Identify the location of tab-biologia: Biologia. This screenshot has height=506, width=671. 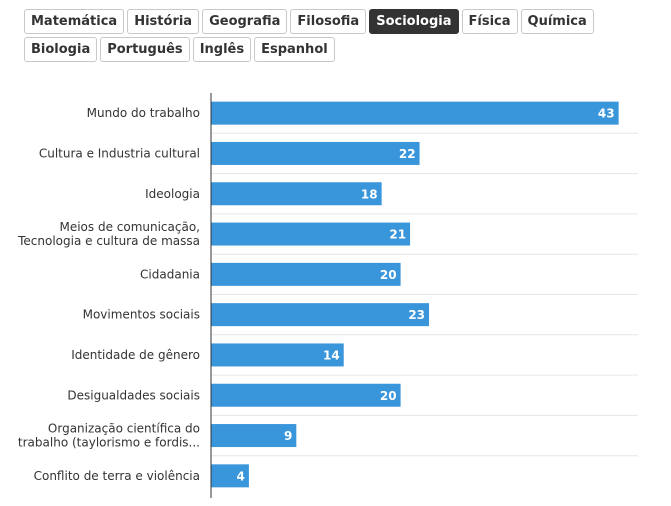
(61, 49).